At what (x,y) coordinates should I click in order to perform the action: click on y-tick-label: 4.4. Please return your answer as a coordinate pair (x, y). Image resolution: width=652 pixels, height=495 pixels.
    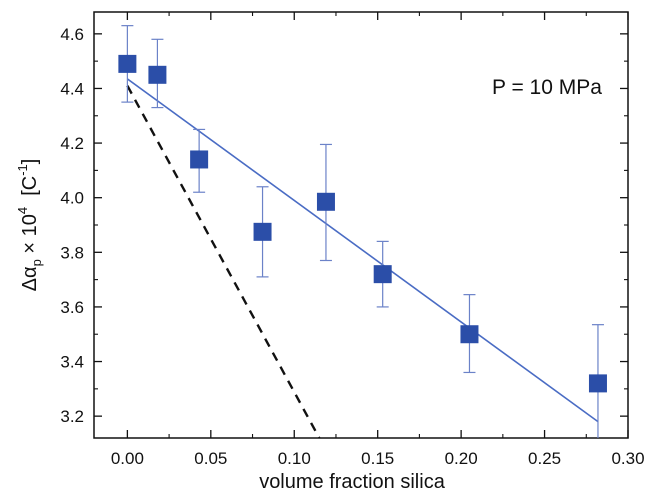
    Looking at the image, I should click on (72, 88).